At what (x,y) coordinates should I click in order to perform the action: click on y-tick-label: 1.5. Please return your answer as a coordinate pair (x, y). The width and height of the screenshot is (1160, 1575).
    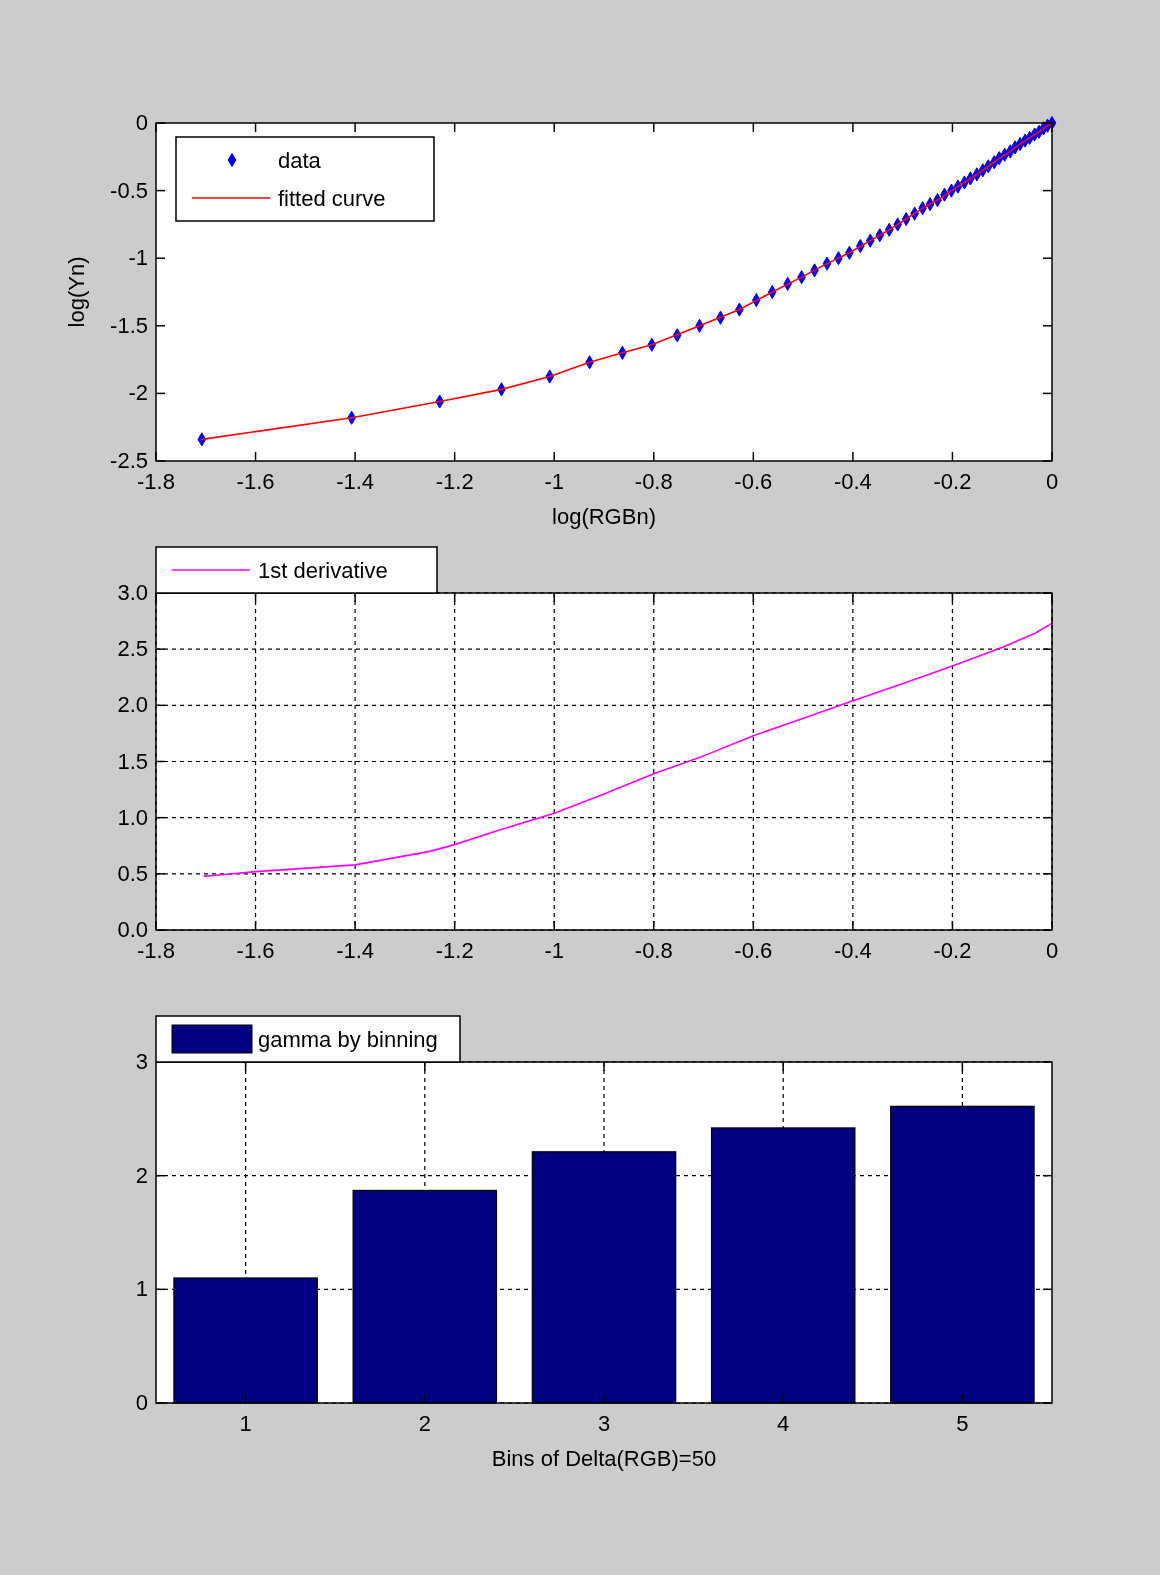
    Looking at the image, I should click on (132, 761).